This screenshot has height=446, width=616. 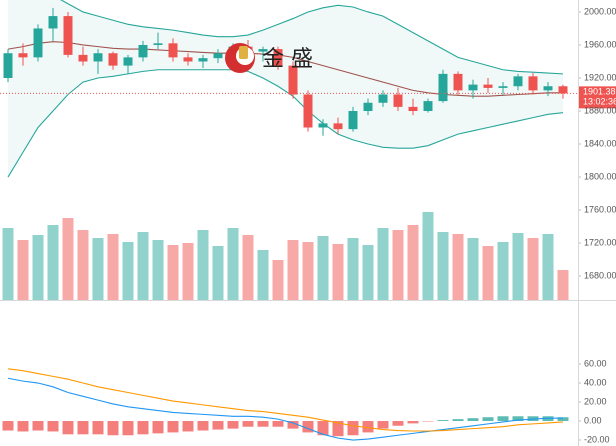 I want to click on macd-dea, so click(x=285, y=400).